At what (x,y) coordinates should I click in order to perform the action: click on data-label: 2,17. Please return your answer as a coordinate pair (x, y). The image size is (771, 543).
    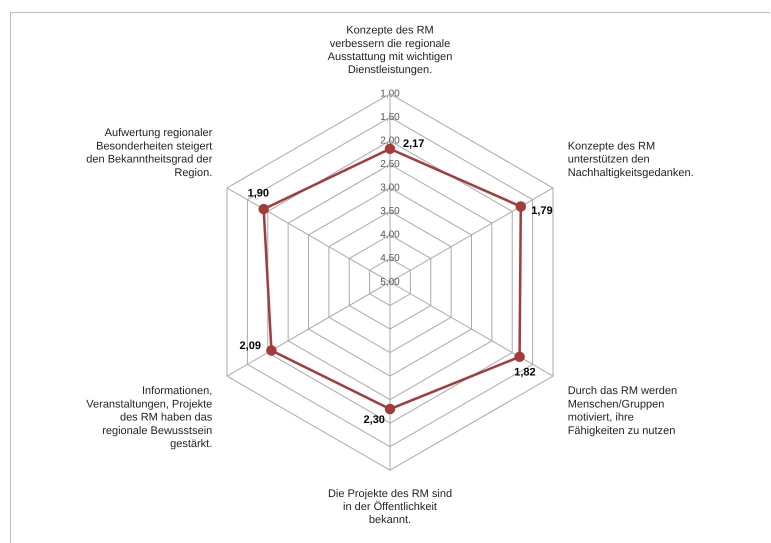
    Looking at the image, I should click on (413, 144).